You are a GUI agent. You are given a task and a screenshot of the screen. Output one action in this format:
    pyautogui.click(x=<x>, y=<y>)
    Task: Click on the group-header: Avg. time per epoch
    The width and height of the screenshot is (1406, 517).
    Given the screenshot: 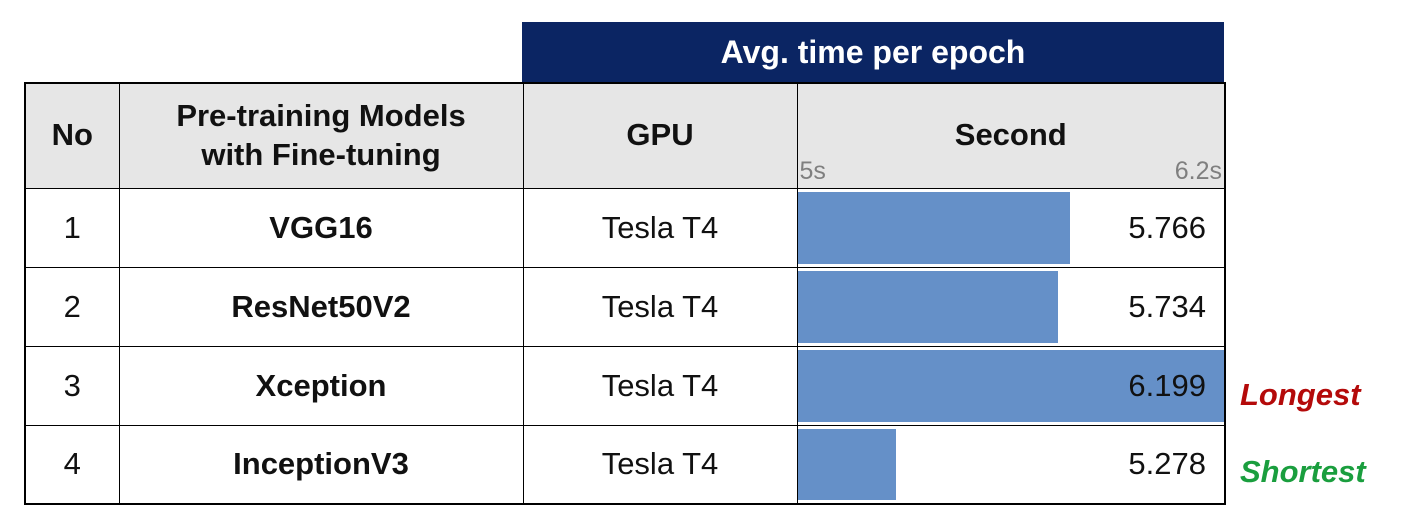 What is the action you would take?
    pyautogui.click(x=873, y=52)
    